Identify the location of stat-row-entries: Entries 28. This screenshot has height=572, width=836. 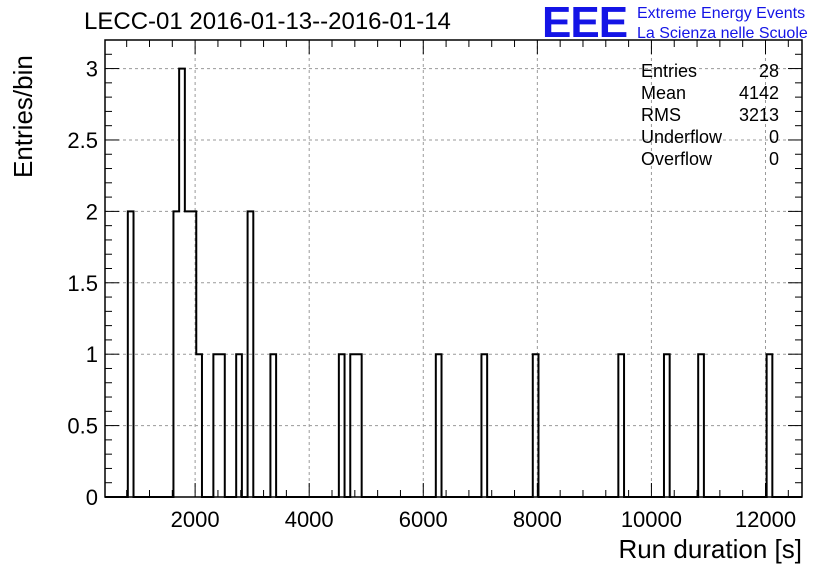
(710, 71).